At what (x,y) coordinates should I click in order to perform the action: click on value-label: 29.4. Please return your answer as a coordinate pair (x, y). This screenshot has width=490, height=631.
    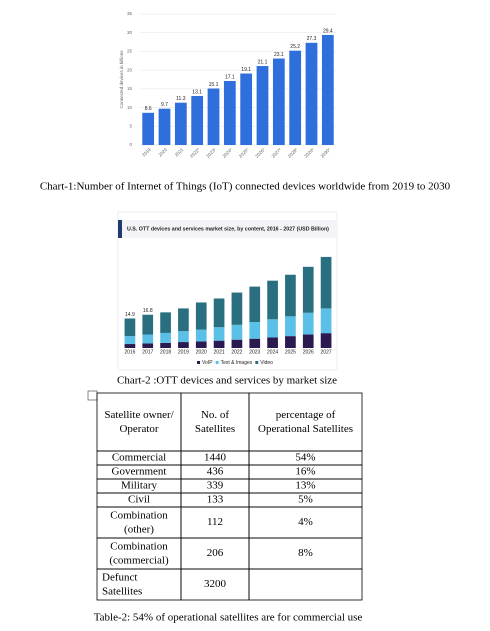
    Looking at the image, I should click on (328, 31).